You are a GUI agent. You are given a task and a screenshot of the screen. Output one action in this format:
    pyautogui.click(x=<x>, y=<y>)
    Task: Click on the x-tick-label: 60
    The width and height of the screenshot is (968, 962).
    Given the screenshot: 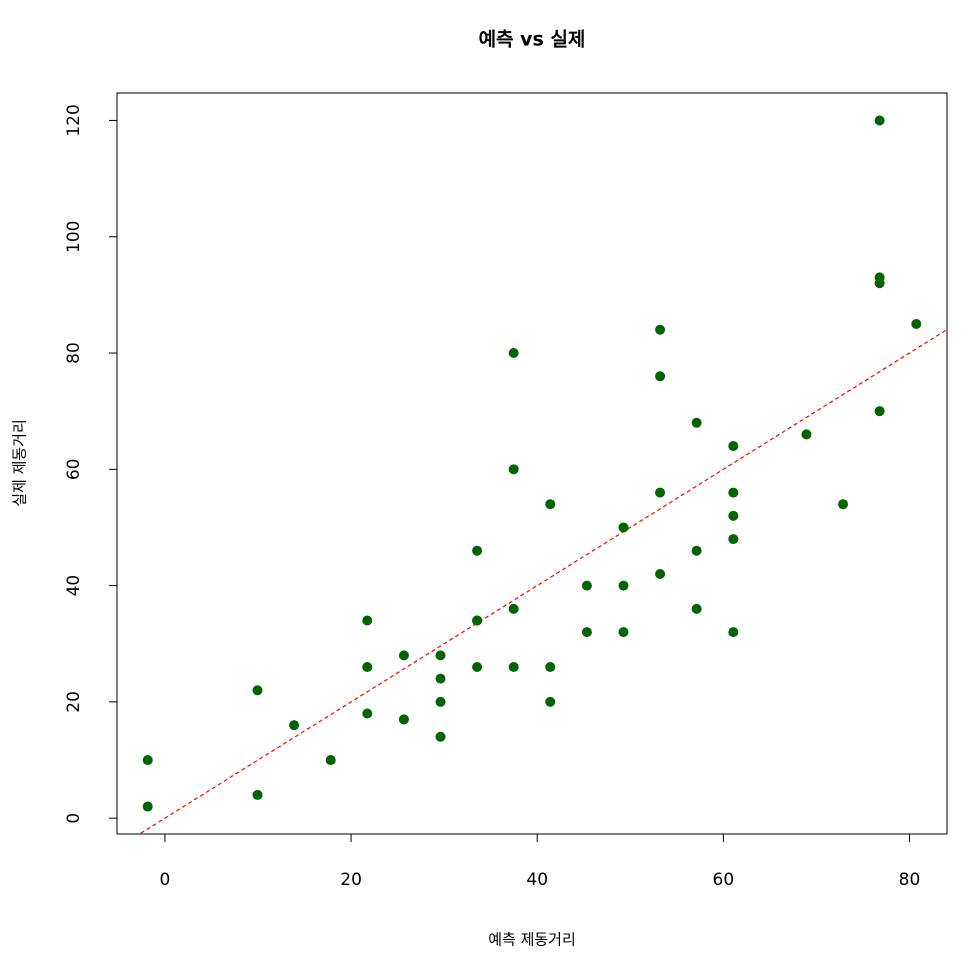 What is the action you would take?
    pyautogui.click(x=724, y=880)
    